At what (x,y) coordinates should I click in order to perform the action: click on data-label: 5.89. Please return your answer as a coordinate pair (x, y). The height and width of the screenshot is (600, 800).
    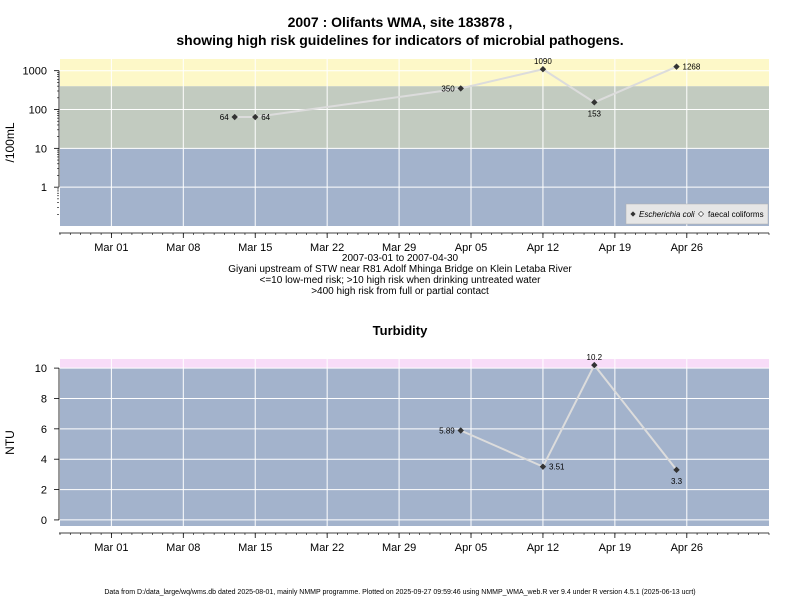
    Looking at the image, I should click on (447, 431).